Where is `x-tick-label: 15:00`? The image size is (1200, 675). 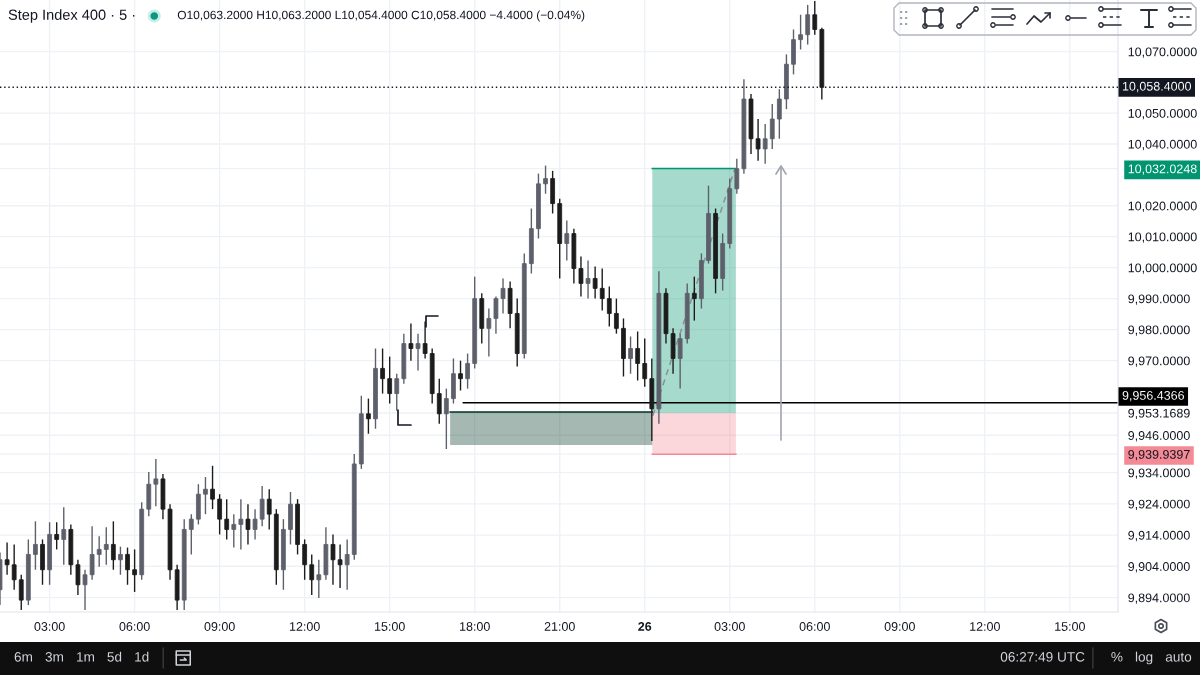
x-tick-label: 15:00 is located at coordinates (389, 626).